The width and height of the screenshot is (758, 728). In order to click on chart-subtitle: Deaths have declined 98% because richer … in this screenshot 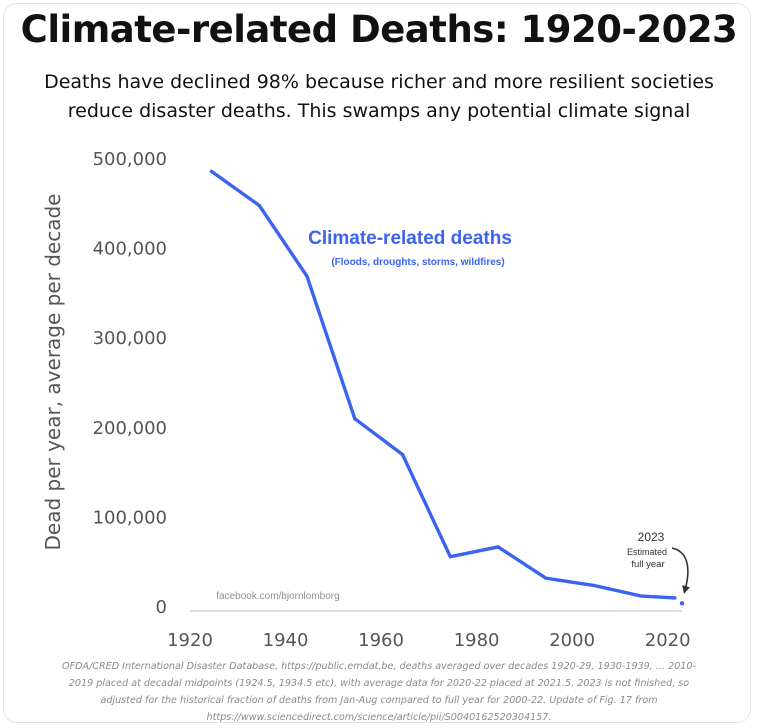, I will do `click(379, 97)`.